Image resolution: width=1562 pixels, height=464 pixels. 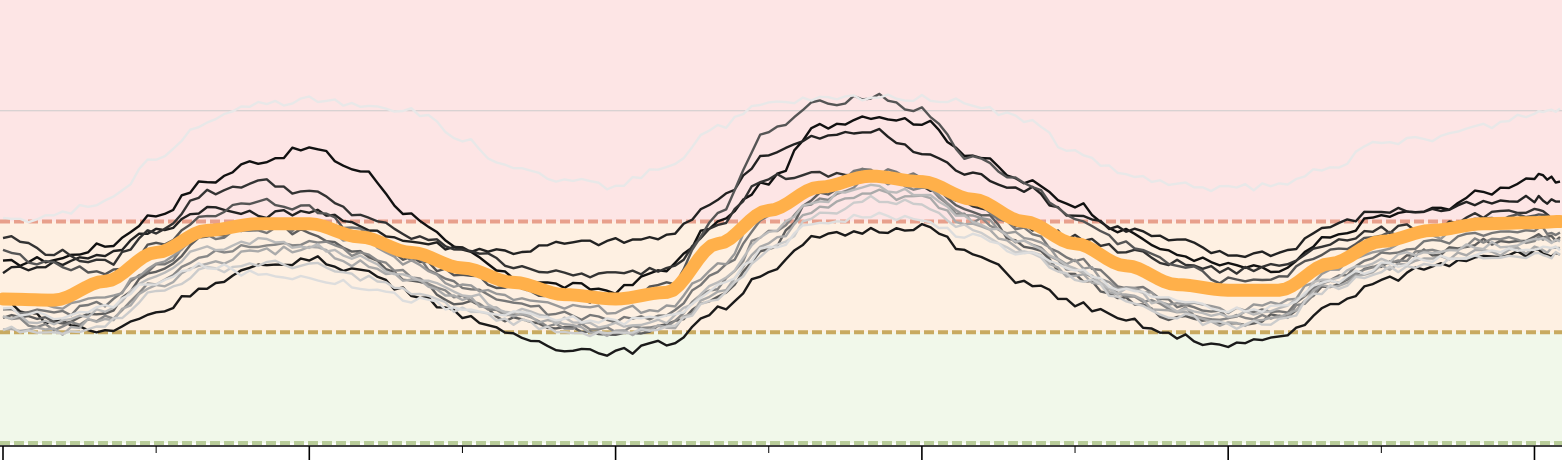 What do you see at coordinates (781, 452) in the screenshot?
I see `x-axis` at bounding box center [781, 452].